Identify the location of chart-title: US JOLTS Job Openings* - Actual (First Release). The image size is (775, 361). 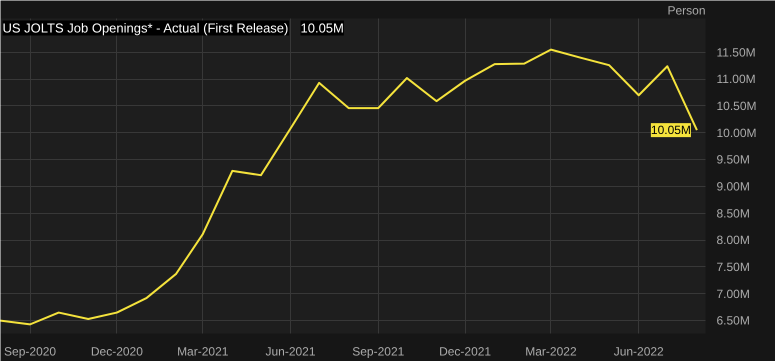
(145, 28).